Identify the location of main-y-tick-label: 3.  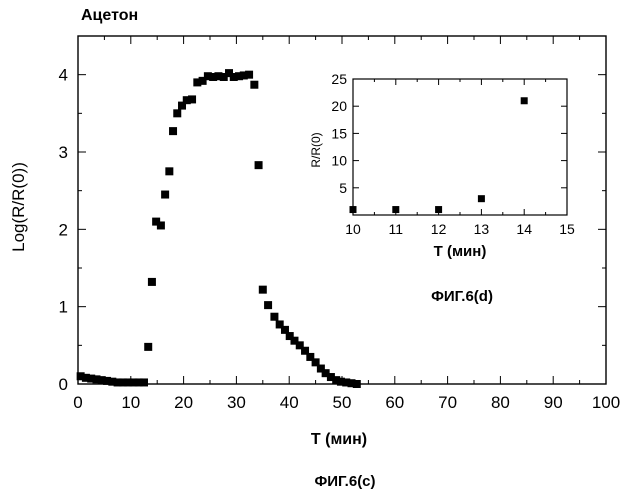
(63, 152).